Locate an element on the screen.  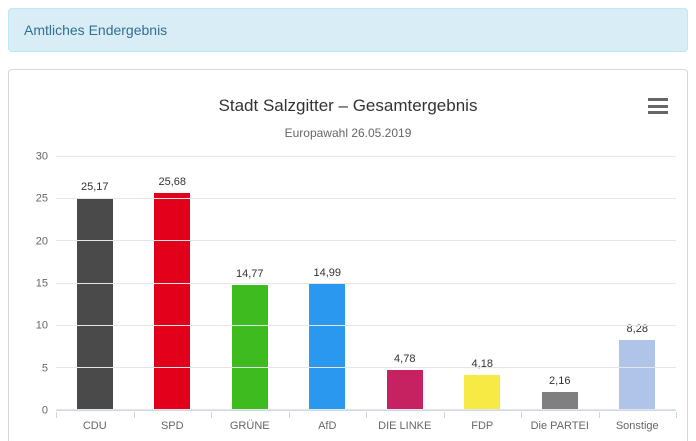
y-axis-label: 0 is located at coordinates (44, 410).